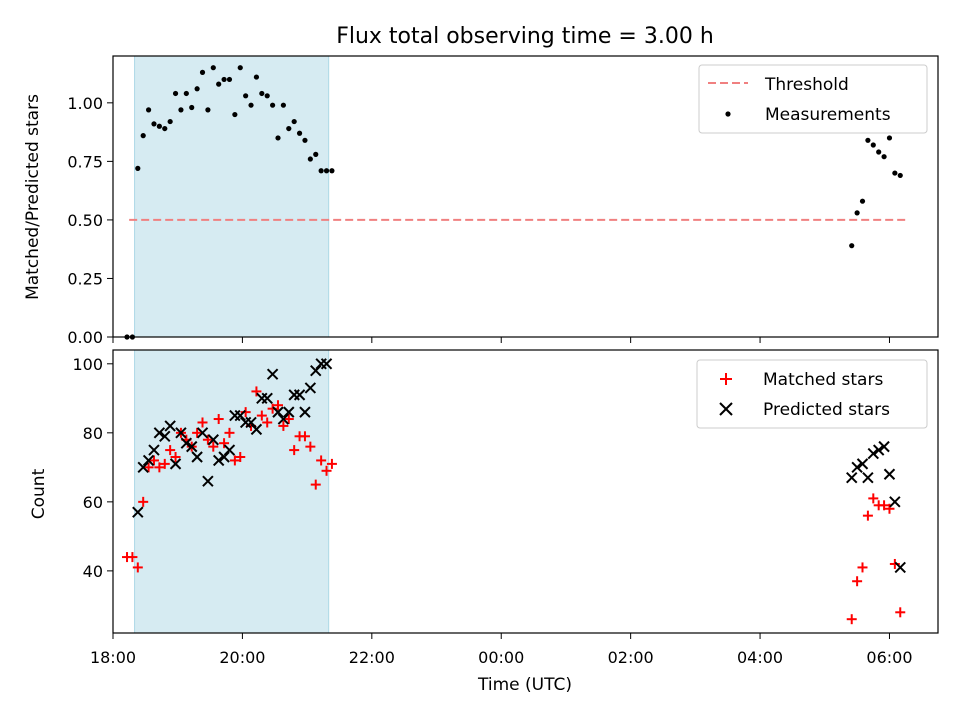  Describe the element at coordinates (826, 410) in the screenshot. I see `legend-predicted-label: Predicted stars` at that location.